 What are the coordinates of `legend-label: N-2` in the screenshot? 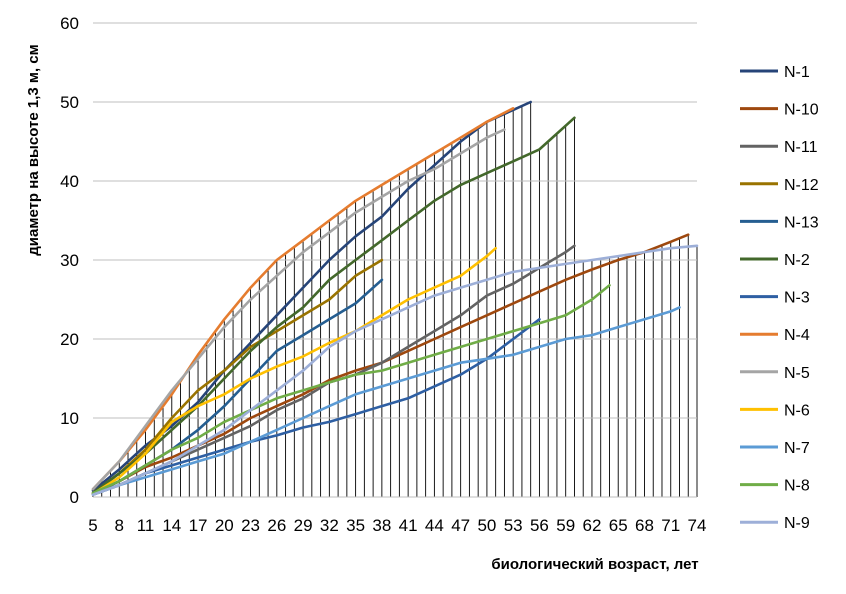 It's located at (797, 260).